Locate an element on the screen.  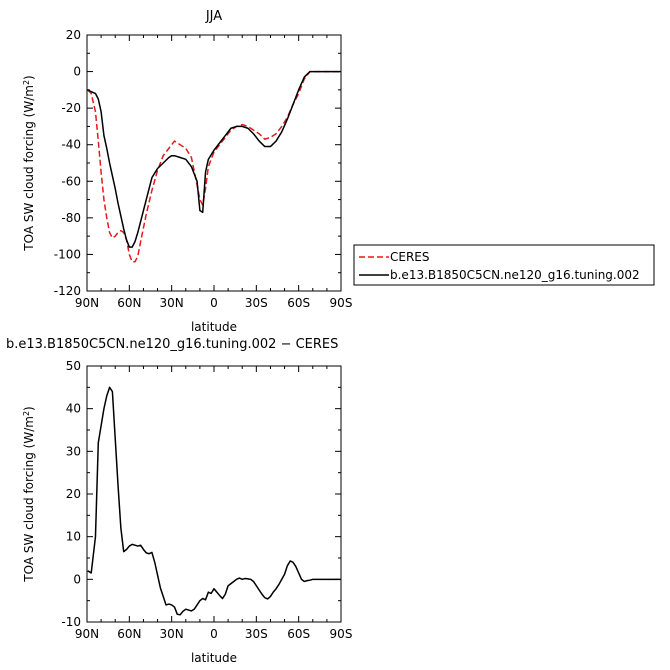
top-panel-y-tick-label: -40 is located at coordinates (71, 145).